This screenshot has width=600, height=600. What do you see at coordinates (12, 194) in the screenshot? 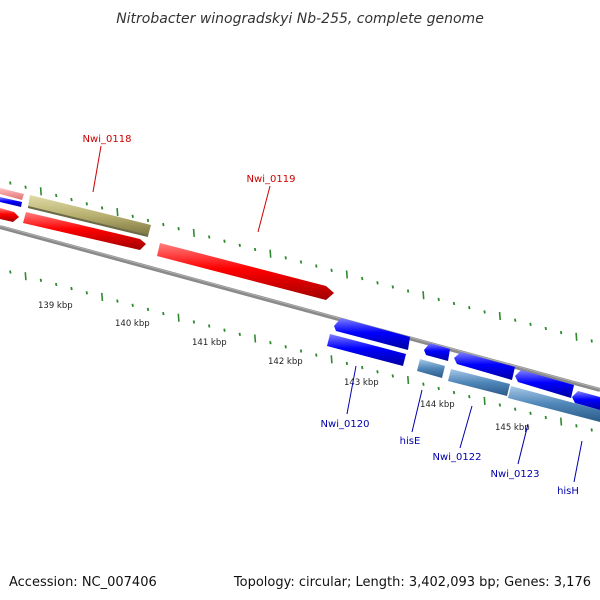
I see `partial-feature-left-pink` at bounding box center [12, 194].